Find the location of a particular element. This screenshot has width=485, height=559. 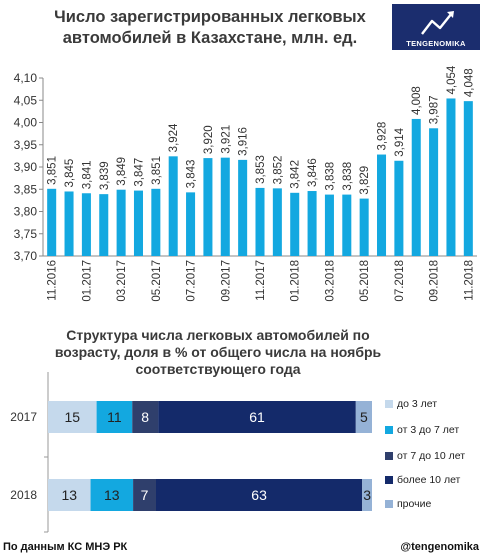

bar-value-label: 3,845 is located at coordinates (70, 173).